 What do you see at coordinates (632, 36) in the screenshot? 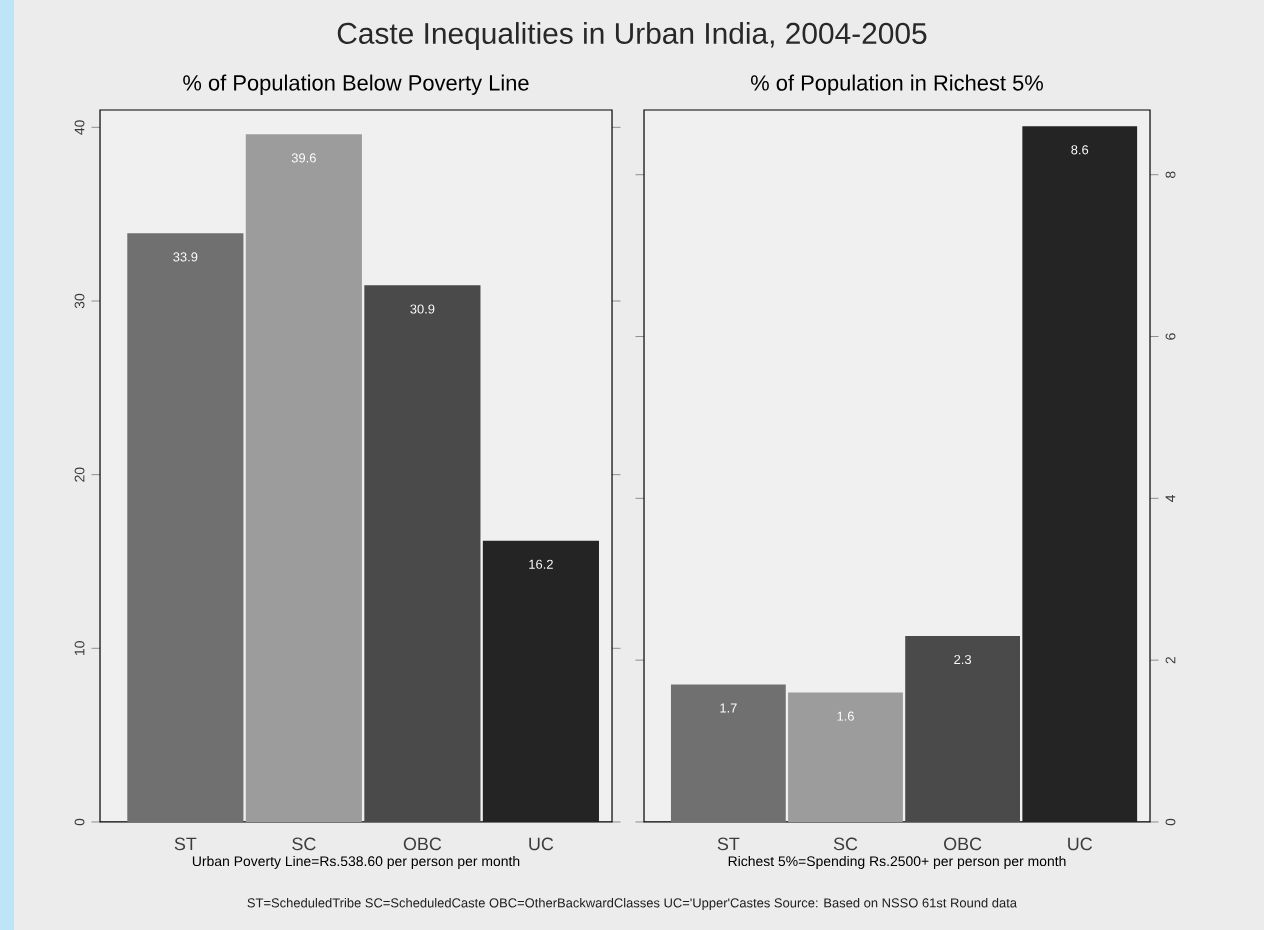
I see `chart-title: Caste Inequalities in Urban India, 2004-2005` at bounding box center [632, 36].